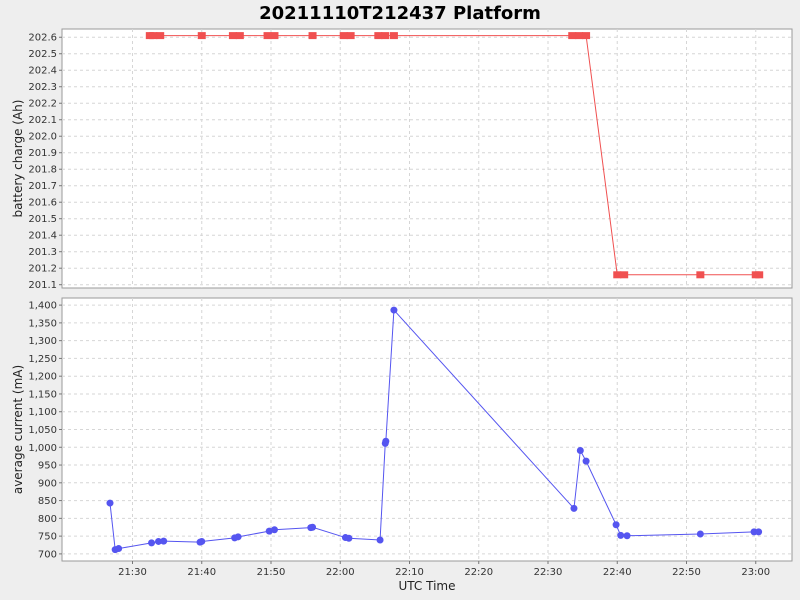 The height and width of the screenshot is (600, 800). What do you see at coordinates (47, 483) in the screenshot?
I see `y-tick-label: 900` at bounding box center [47, 483].